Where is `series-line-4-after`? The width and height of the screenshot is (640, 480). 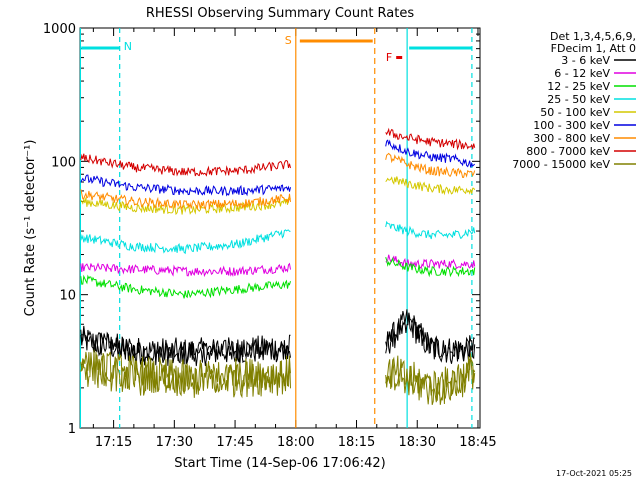
series-line-4-after is located at coordinates (430, 230).